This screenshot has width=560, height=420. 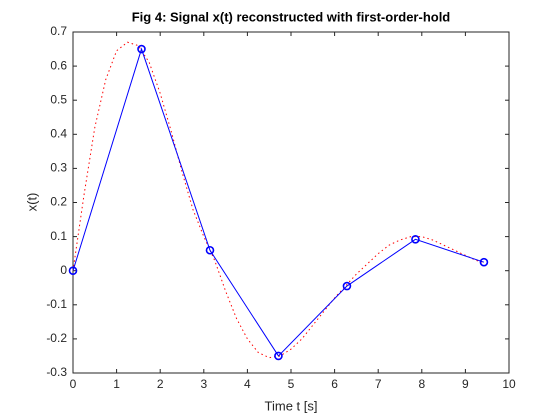 What do you see at coordinates (291, 405) in the screenshot?
I see `x-axis-label: Time t [s]` at bounding box center [291, 405].